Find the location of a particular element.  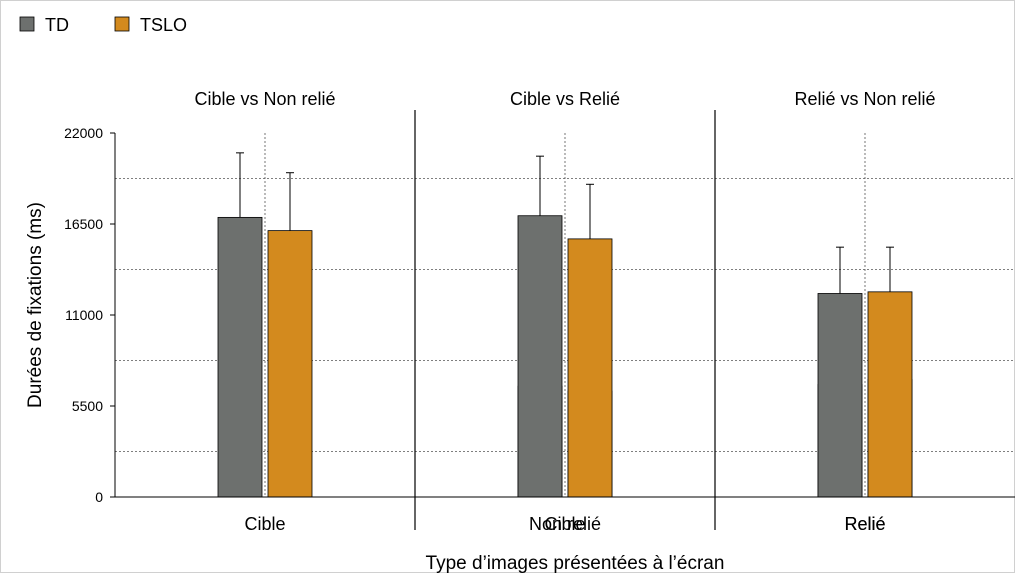

x-tick-label: Non relié is located at coordinates (565, 524).